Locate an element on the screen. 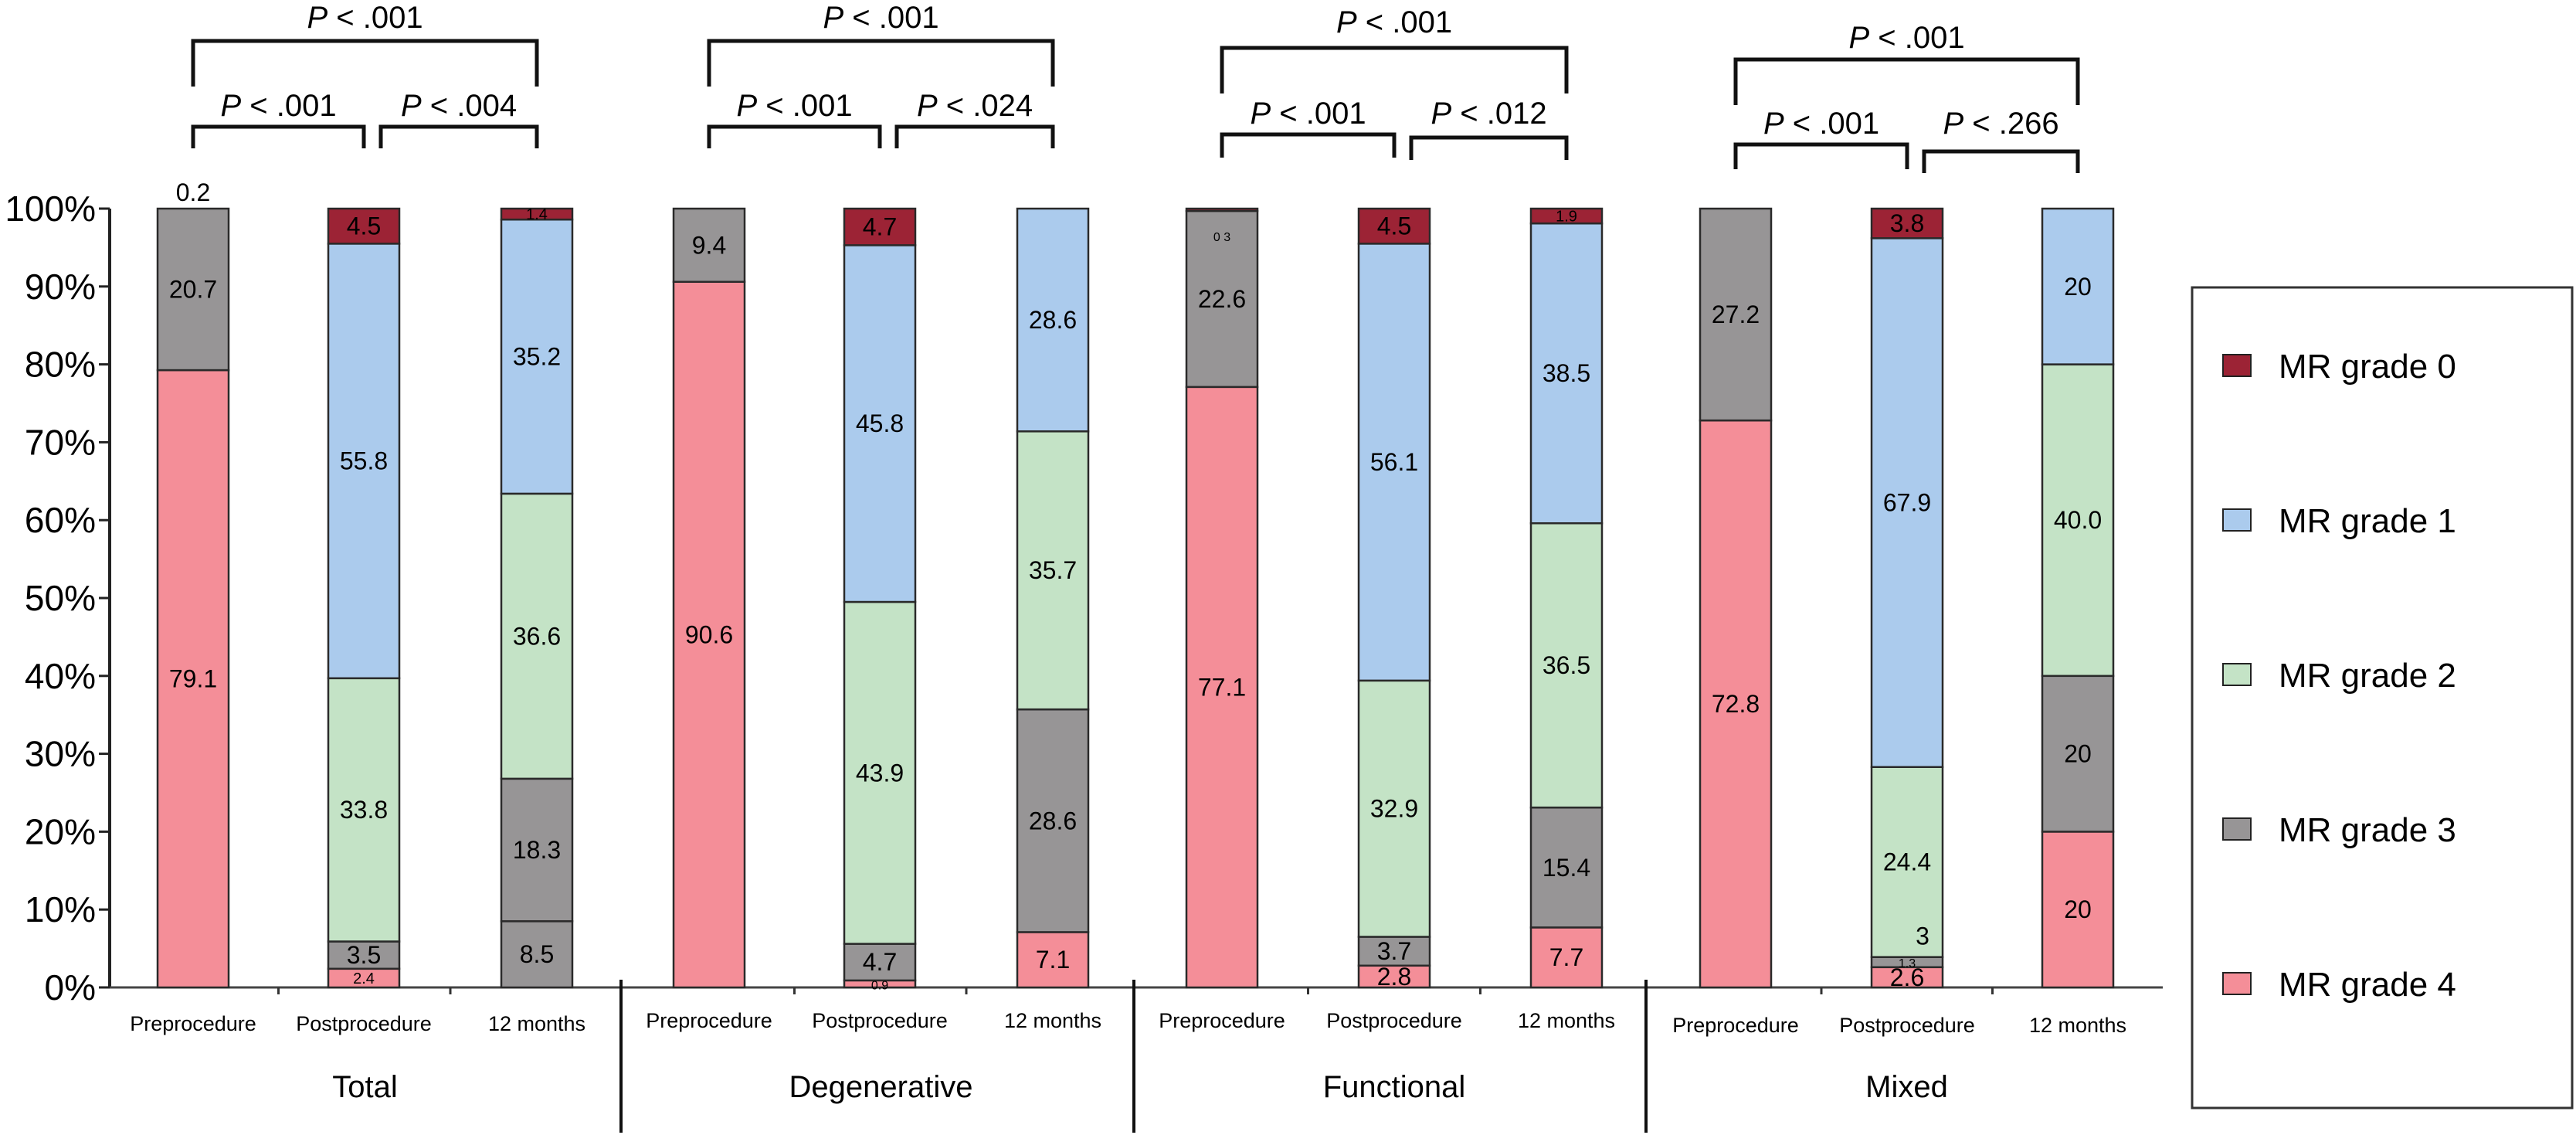 This screenshot has height=1135, width=2576. segment-value-label: 7.1 is located at coordinates (1053, 960).